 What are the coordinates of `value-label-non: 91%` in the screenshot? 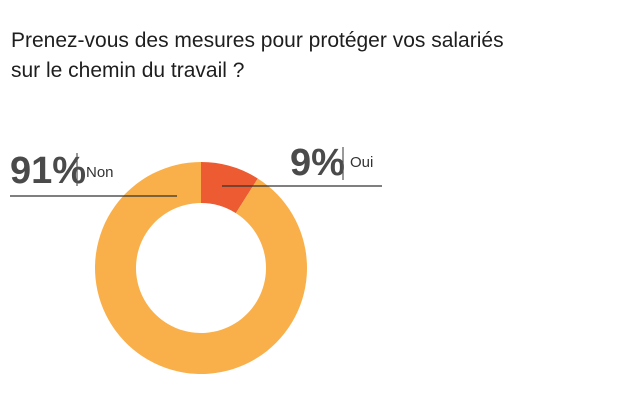 It's located at (48, 171).